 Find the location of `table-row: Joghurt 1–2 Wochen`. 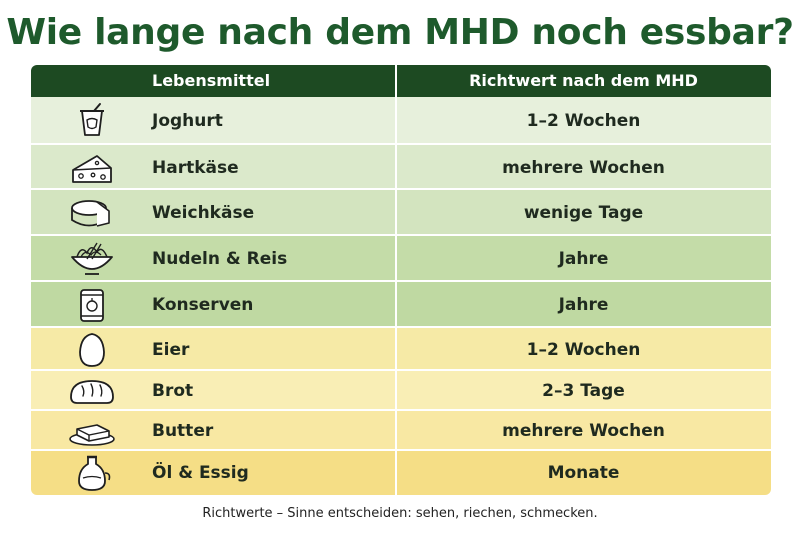

table-row: Joghurt 1–2 Wochen is located at coordinates (401, 121).